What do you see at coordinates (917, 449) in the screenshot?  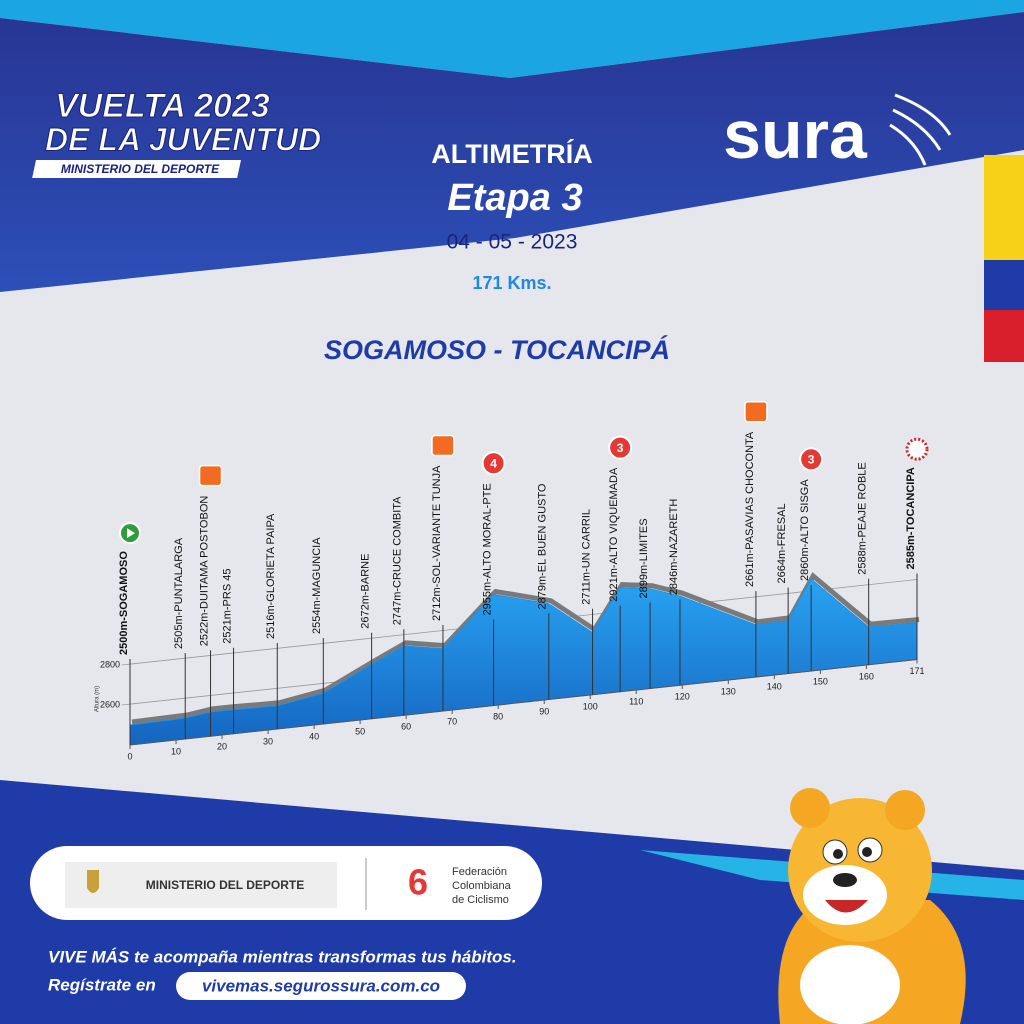 I see `finish-icon` at bounding box center [917, 449].